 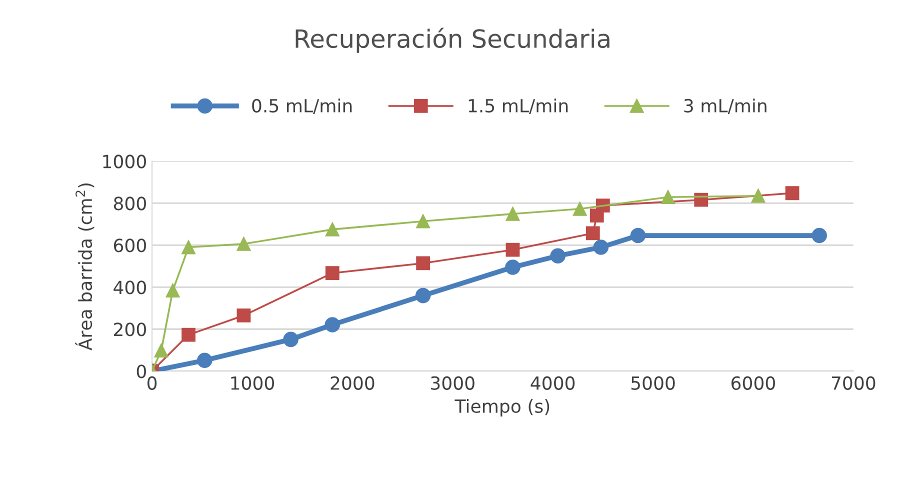 What do you see at coordinates (518, 106) in the screenshot?
I see `legend-label: 1.5 mL/min` at bounding box center [518, 106].